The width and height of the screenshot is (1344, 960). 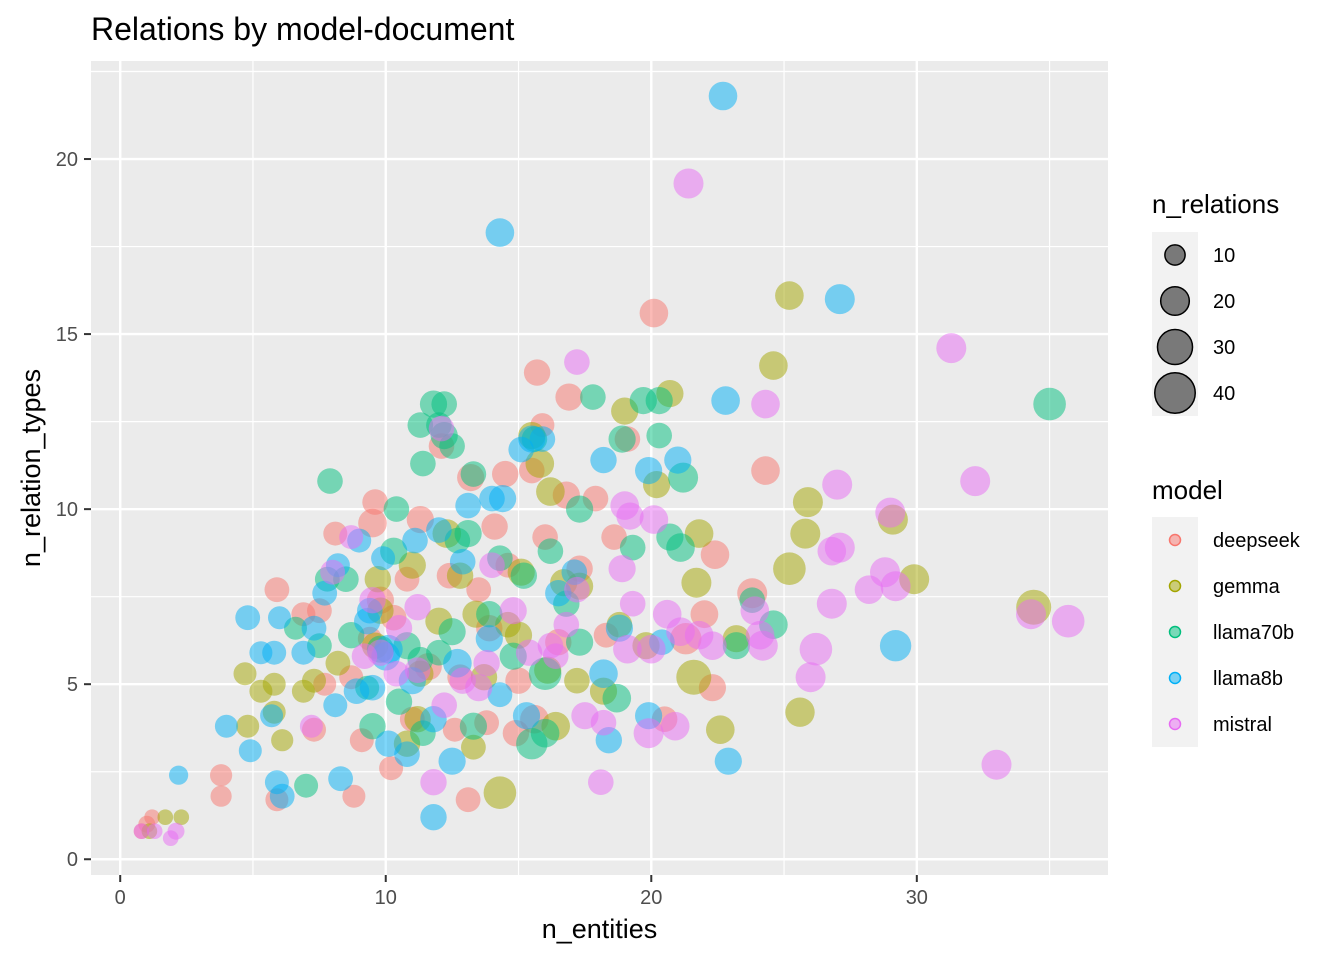 I want to click on x-axis: 0 10 20 30, so click(x=521, y=892).